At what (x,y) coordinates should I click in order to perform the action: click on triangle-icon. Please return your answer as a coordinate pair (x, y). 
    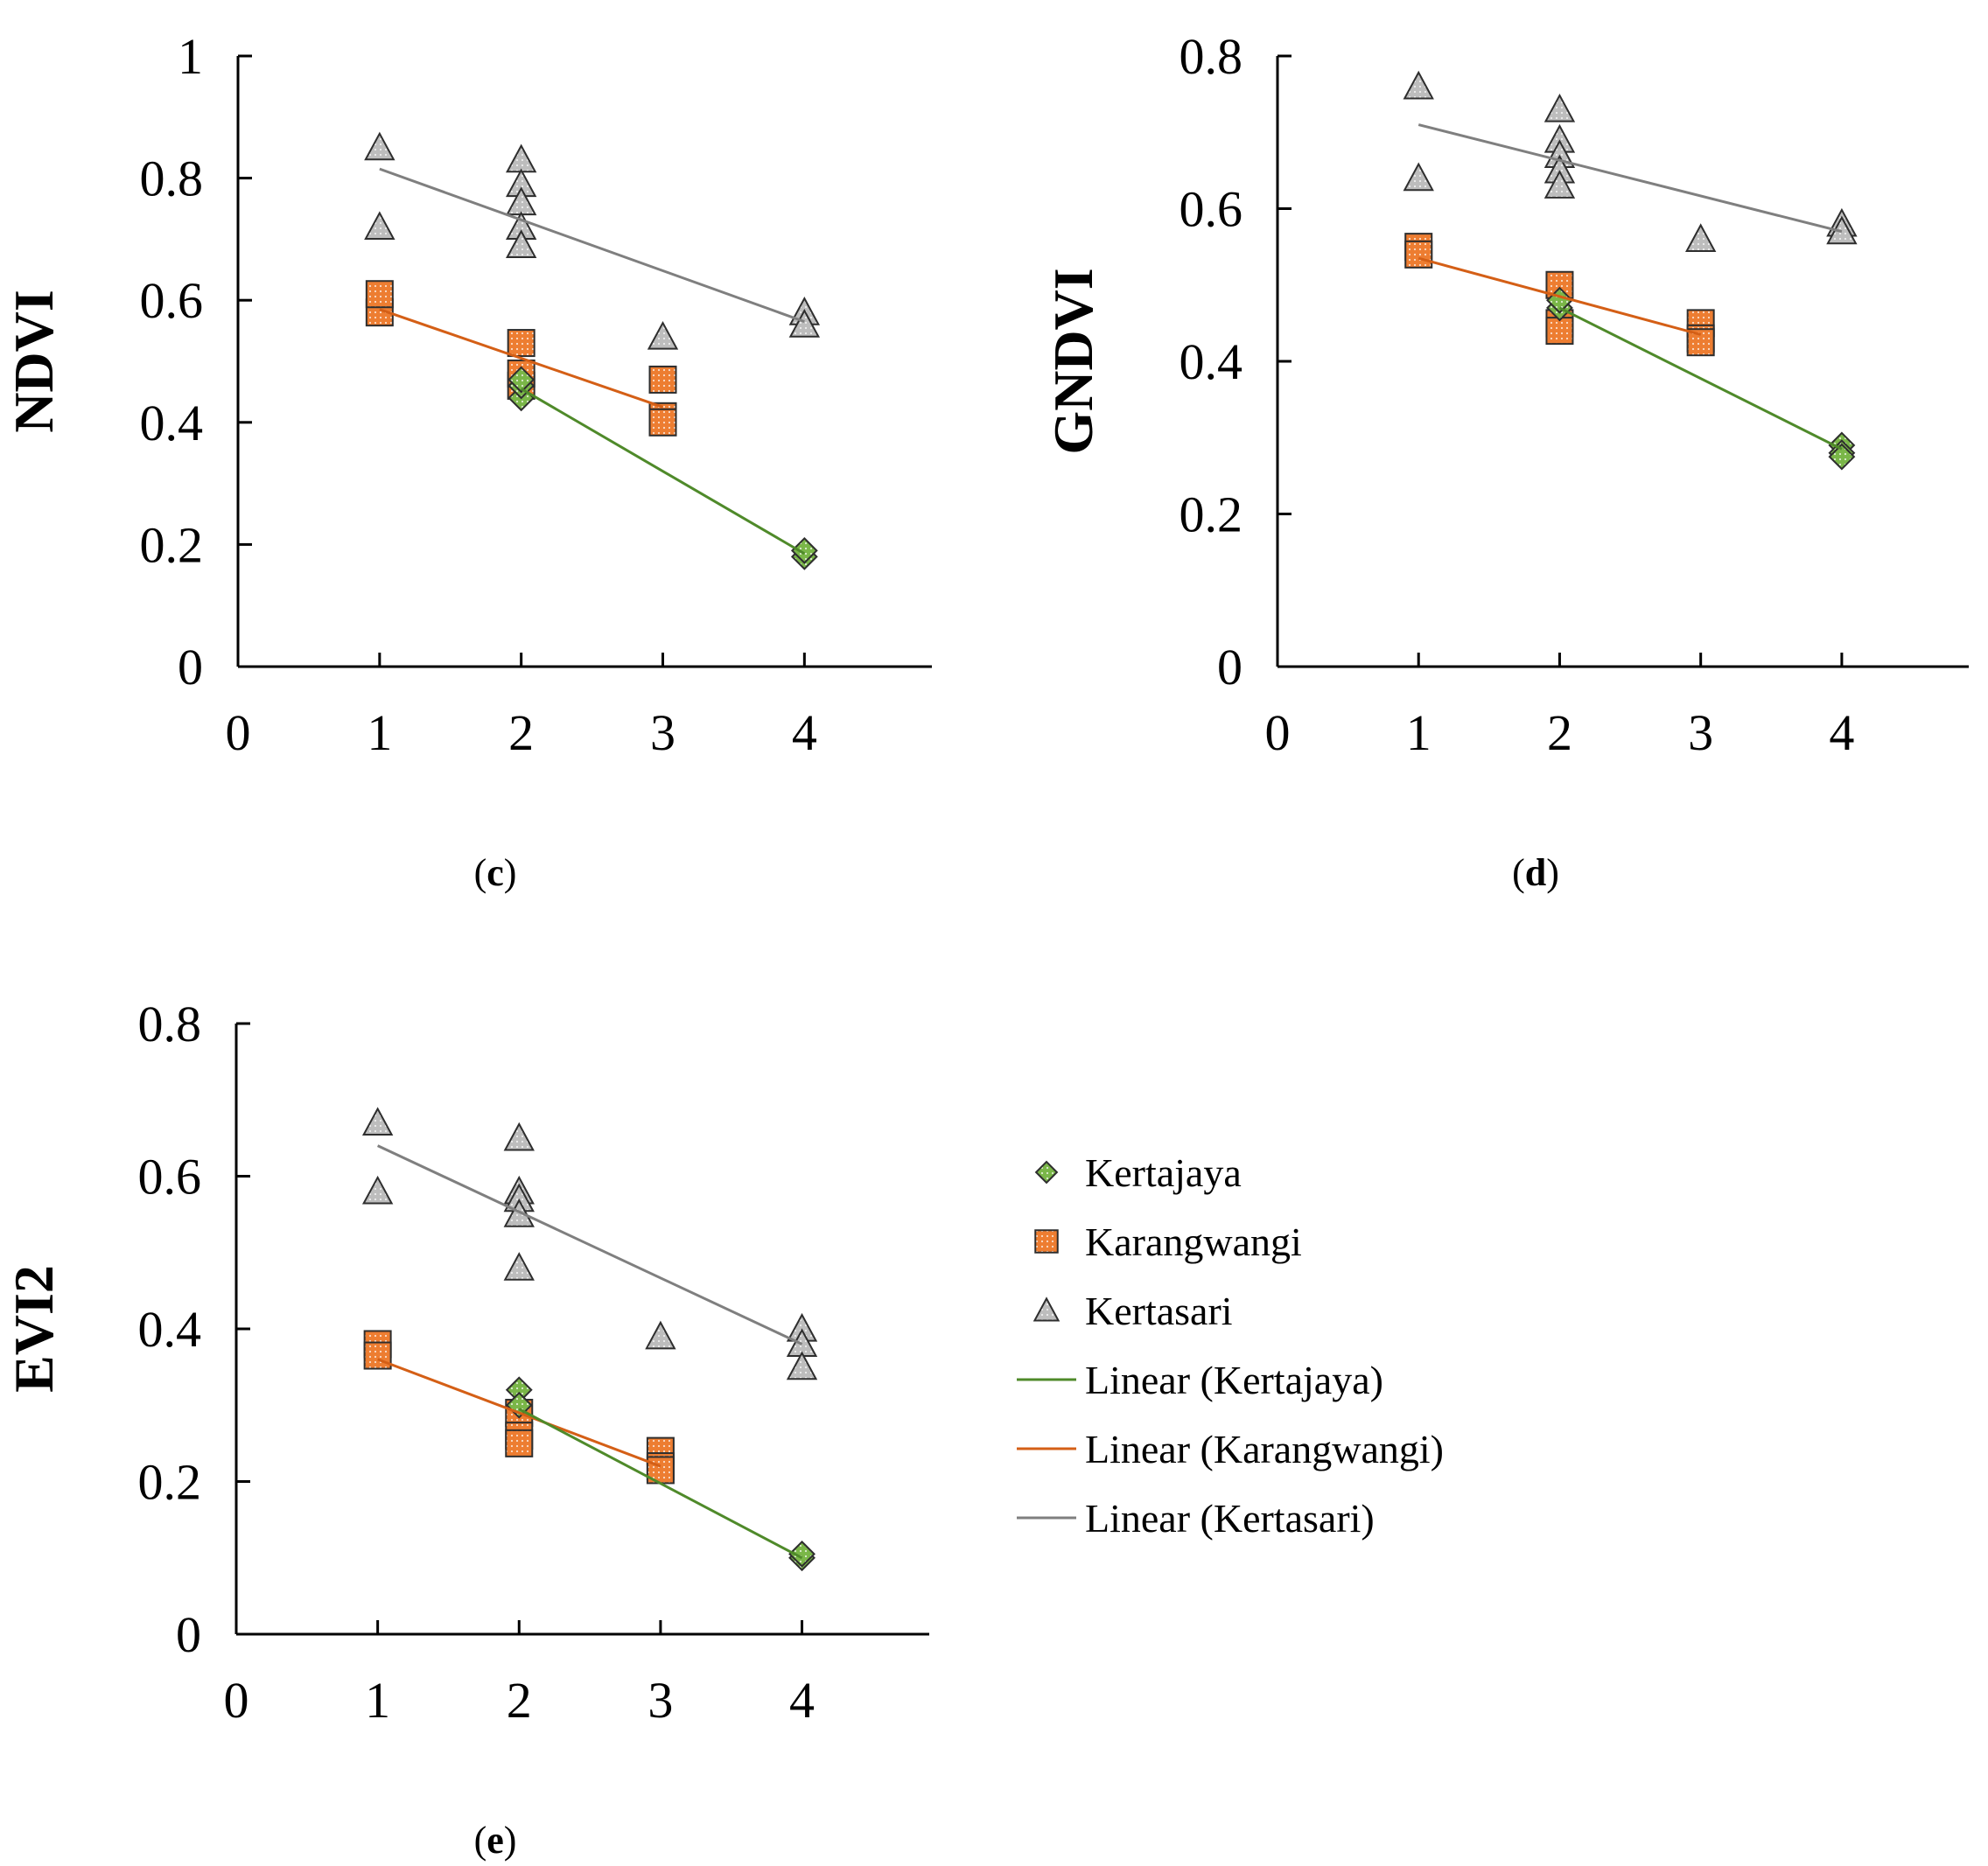
    Looking at the image, I should click on (1046, 1309).